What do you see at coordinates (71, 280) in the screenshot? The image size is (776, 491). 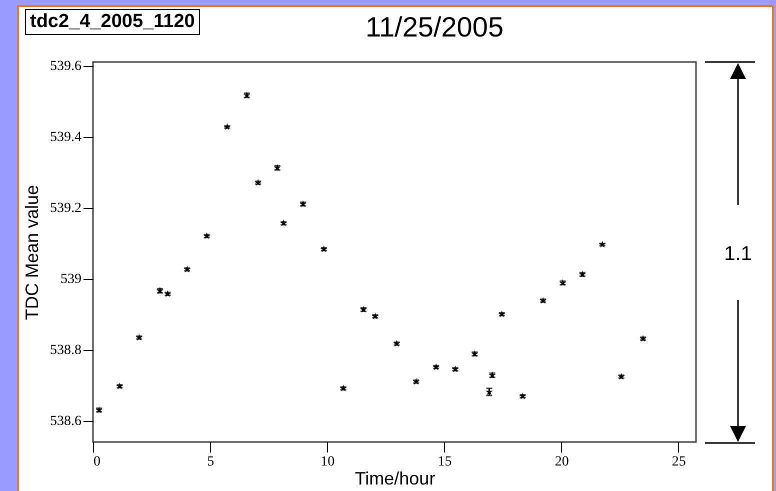 I see `y-tick-label: 539` at bounding box center [71, 280].